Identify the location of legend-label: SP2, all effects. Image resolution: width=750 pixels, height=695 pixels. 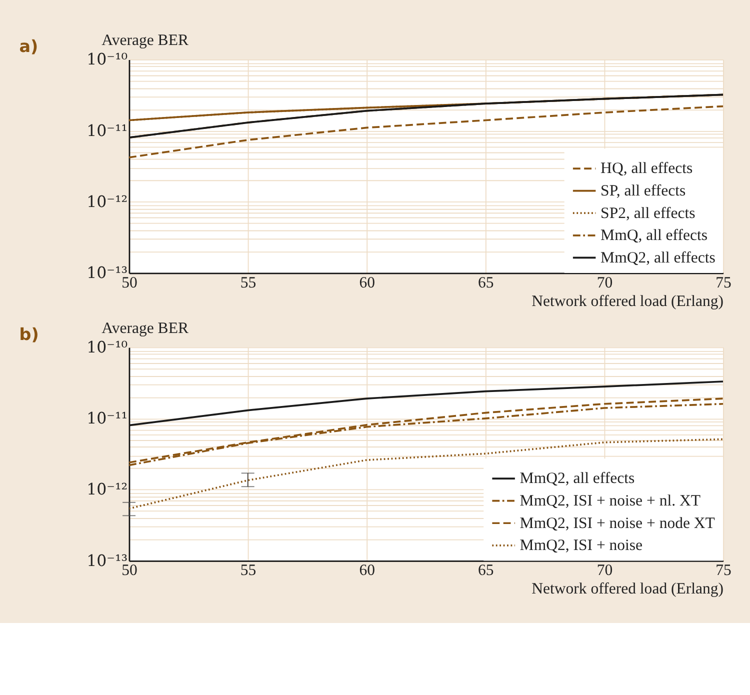
(648, 213).